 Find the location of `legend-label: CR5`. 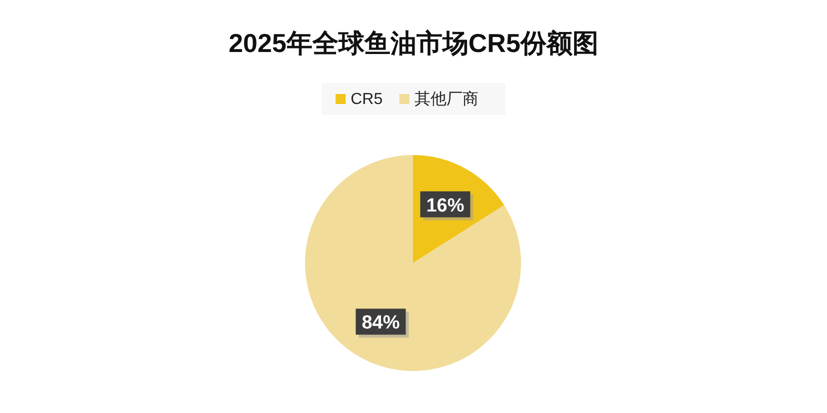

legend-label: CR5 is located at coordinates (366, 99).